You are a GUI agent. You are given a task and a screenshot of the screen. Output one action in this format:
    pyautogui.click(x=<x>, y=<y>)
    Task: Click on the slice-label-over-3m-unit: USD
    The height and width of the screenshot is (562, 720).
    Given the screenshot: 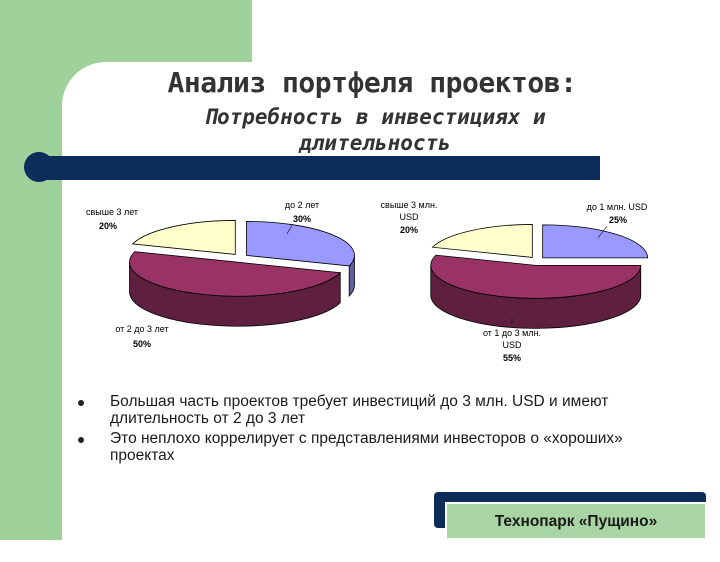 What is the action you would take?
    pyautogui.click(x=409, y=217)
    